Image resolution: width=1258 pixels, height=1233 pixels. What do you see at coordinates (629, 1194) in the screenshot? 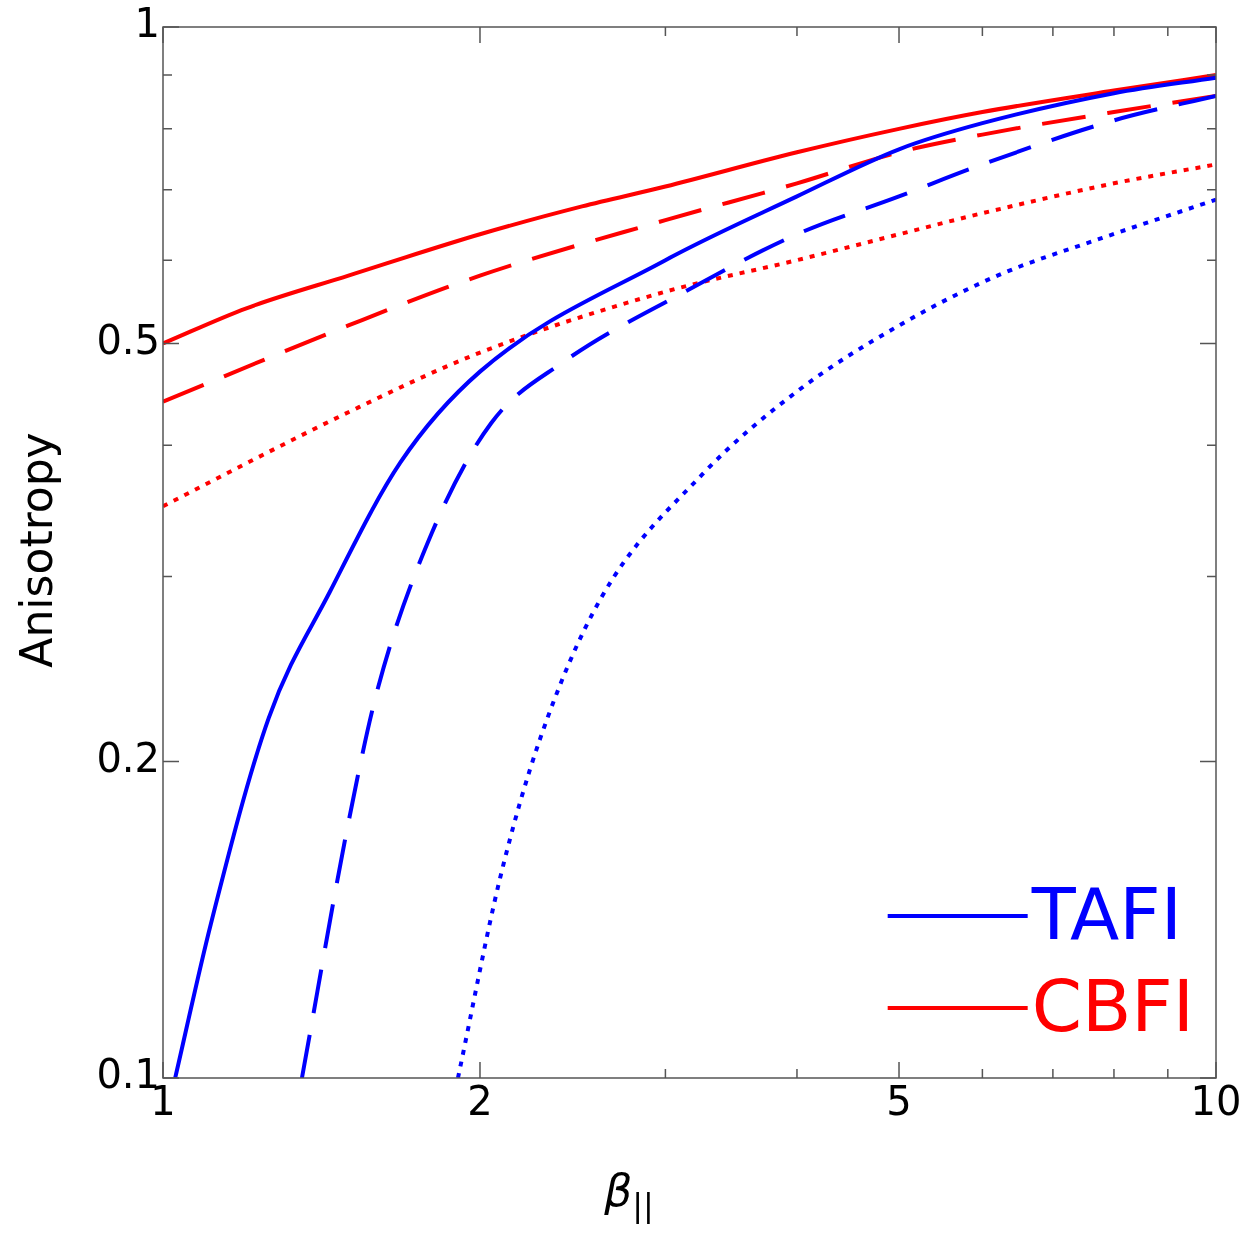
I see `x-axis-title: β$_{||}$` at bounding box center [629, 1194].